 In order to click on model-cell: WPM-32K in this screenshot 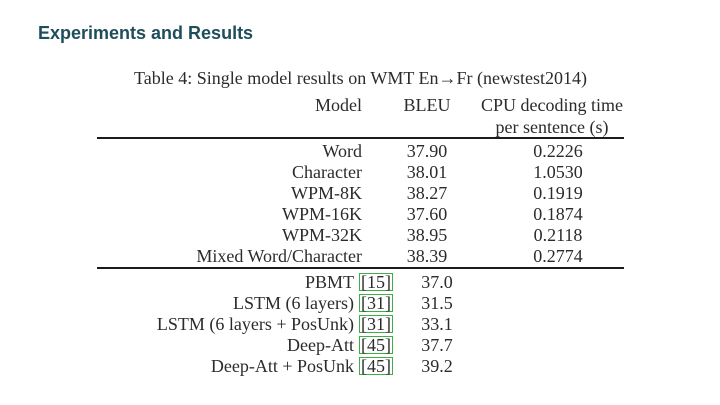, I will do `click(322, 235)`.